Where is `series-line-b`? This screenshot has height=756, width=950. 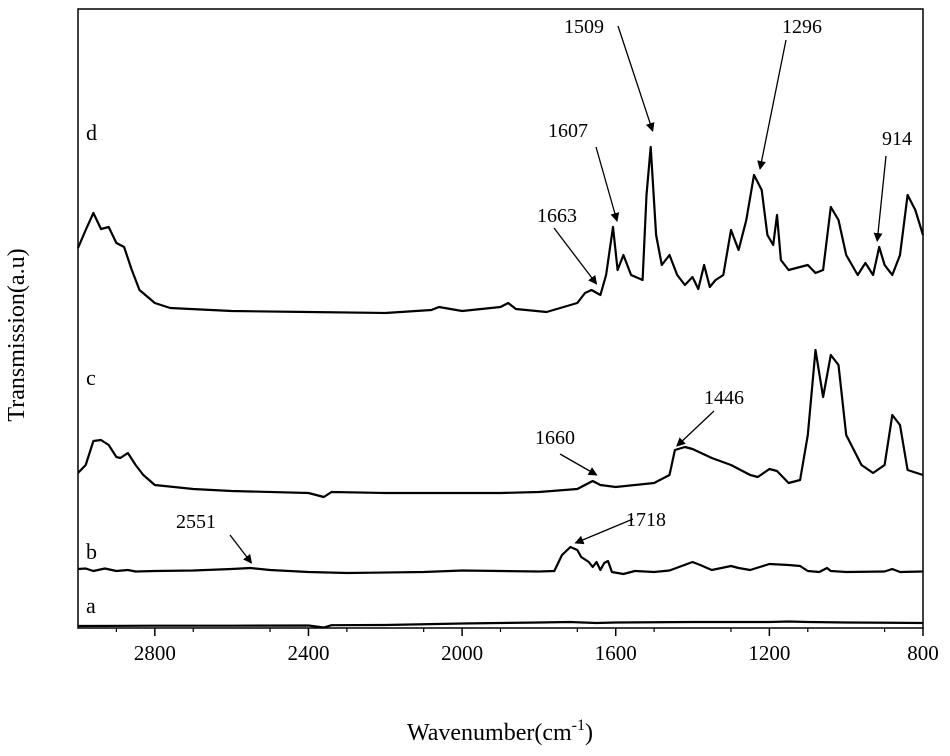
series-line-b is located at coordinates (500, 560).